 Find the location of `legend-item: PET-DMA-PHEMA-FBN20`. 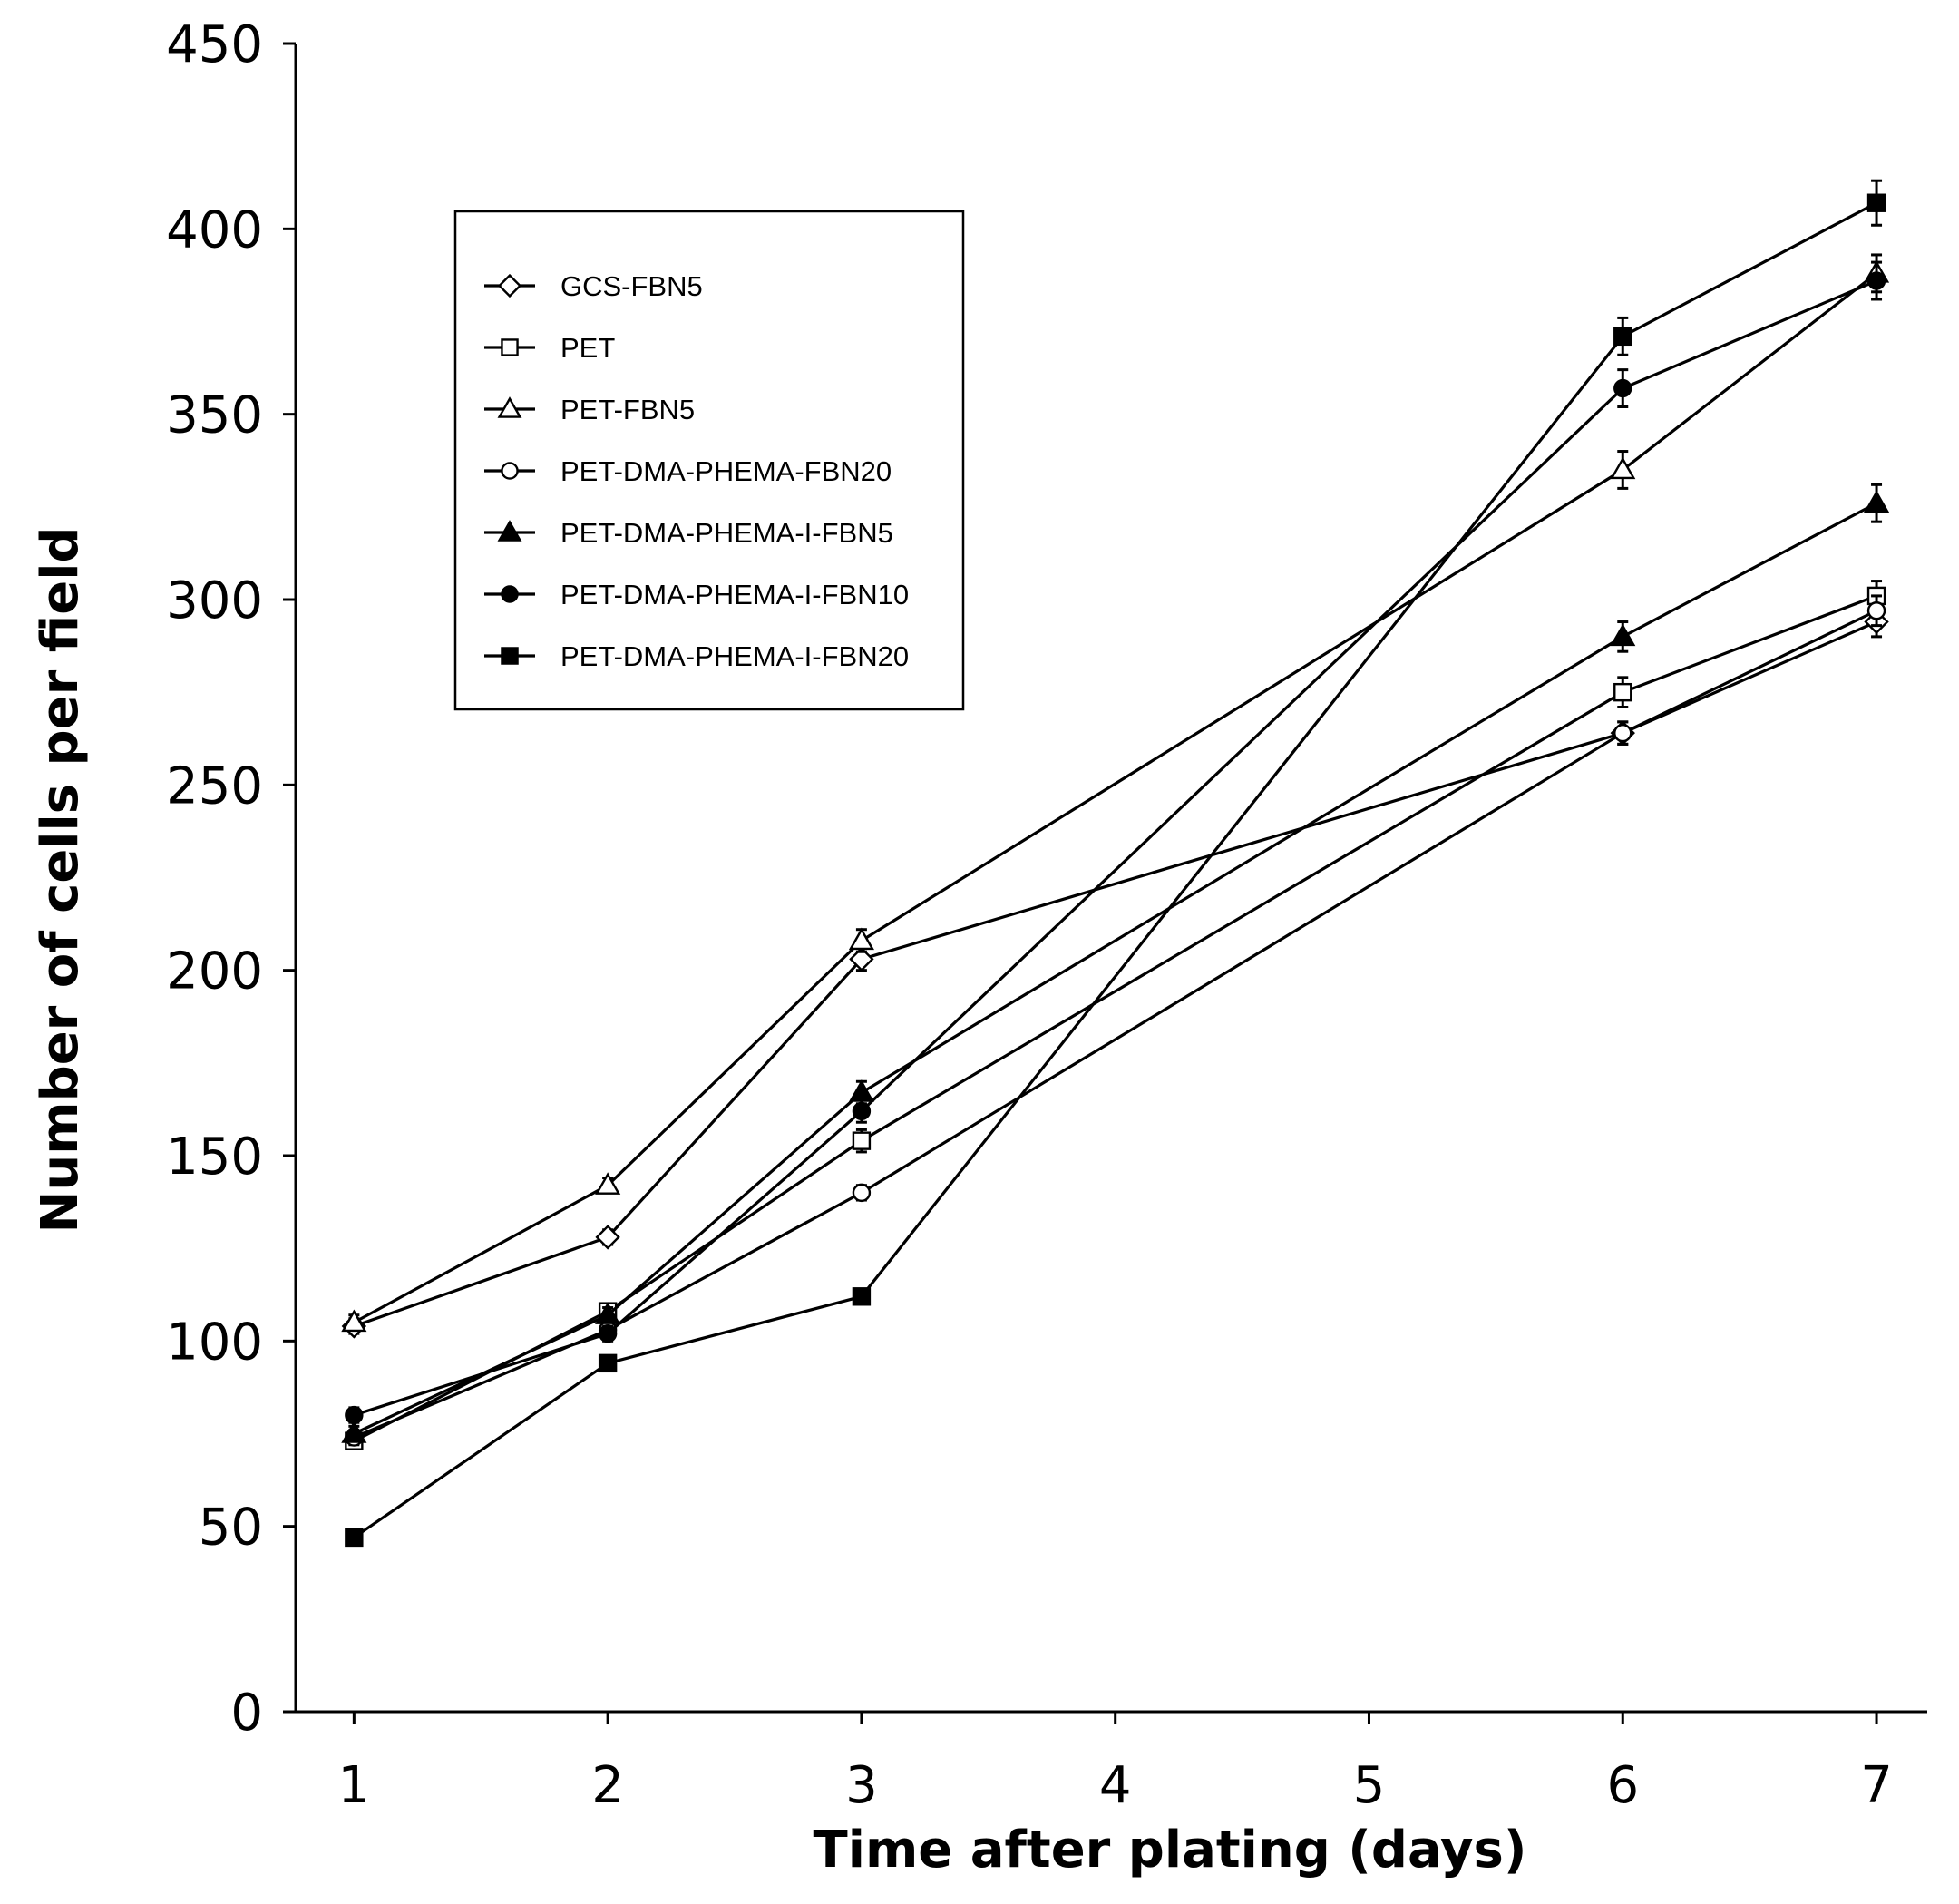

legend-item: PET-DMA-PHEMA-FBN20 is located at coordinates (688, 471).